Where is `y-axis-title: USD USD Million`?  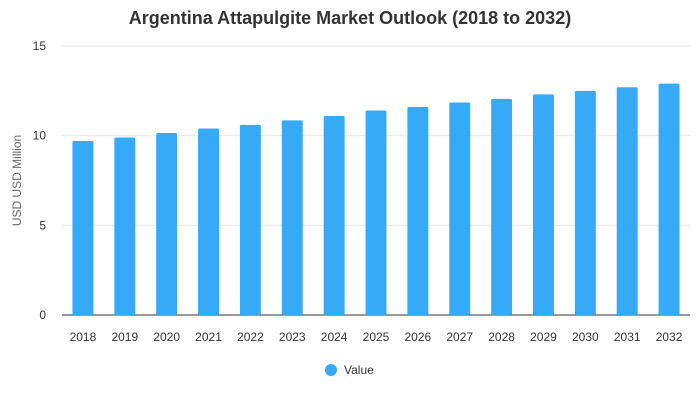
y-axis-title: USD USD Million is located at coordinates (17, 180).